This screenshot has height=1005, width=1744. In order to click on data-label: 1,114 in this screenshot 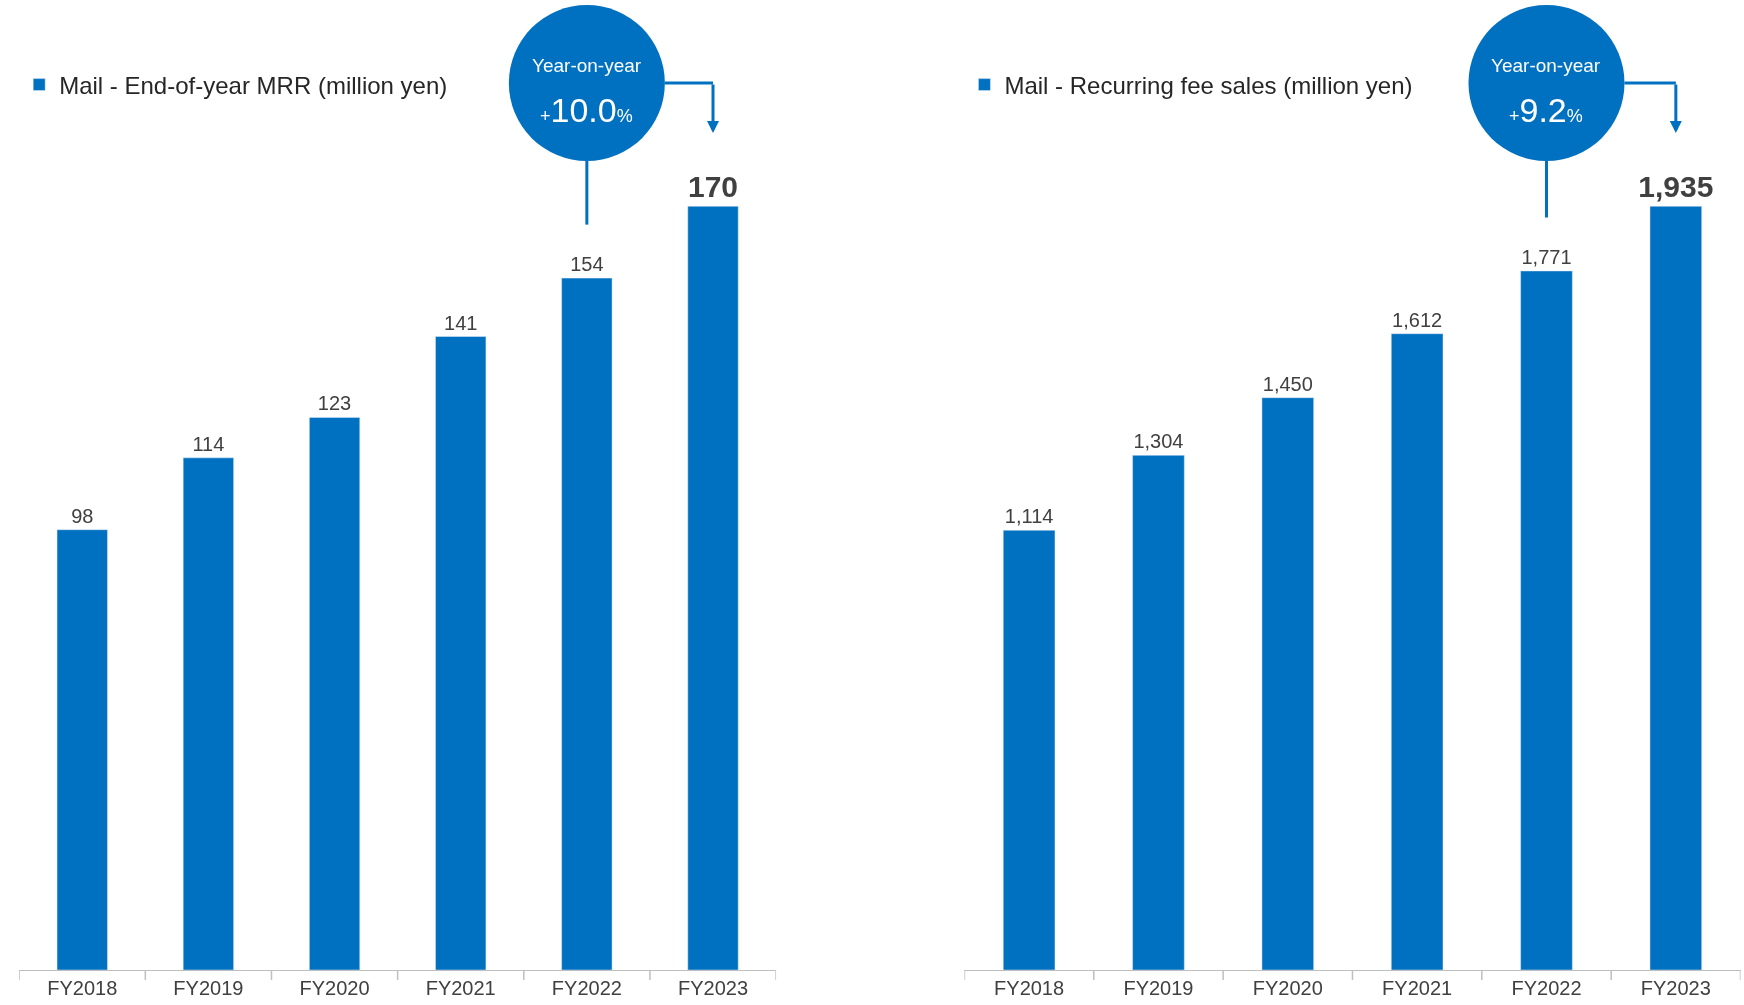, I will do `click(1029, 516)`.